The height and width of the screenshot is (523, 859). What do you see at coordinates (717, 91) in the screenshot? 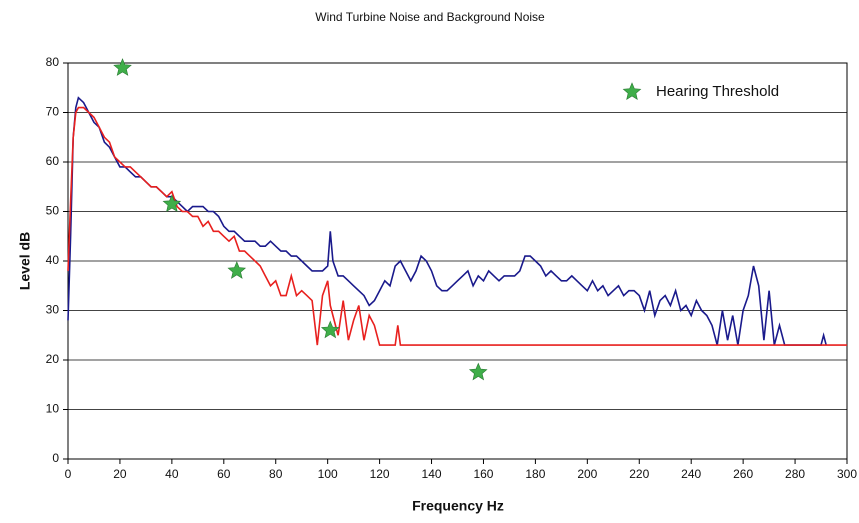
I see `legend-label: Hearing Threshold` at bounding box center [717, 91].